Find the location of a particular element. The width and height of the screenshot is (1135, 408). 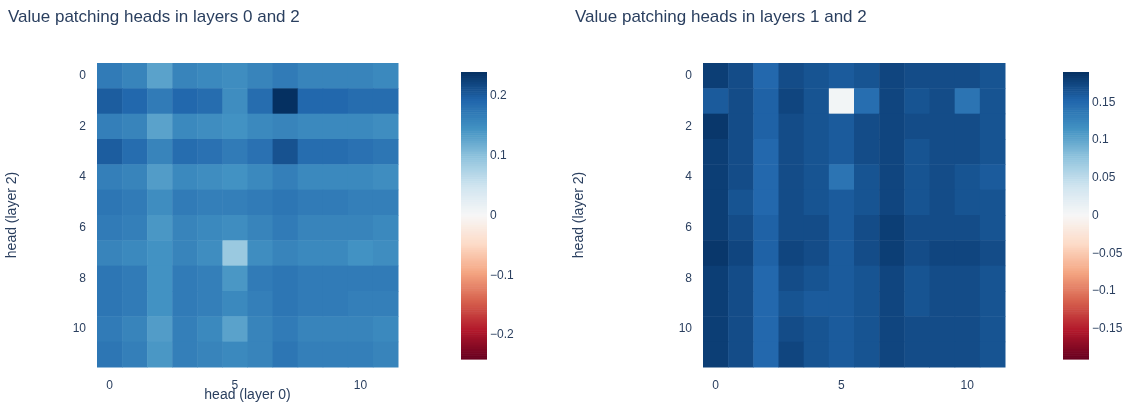

color-bar-label: 0.2 is located at coordinates (499, 95).